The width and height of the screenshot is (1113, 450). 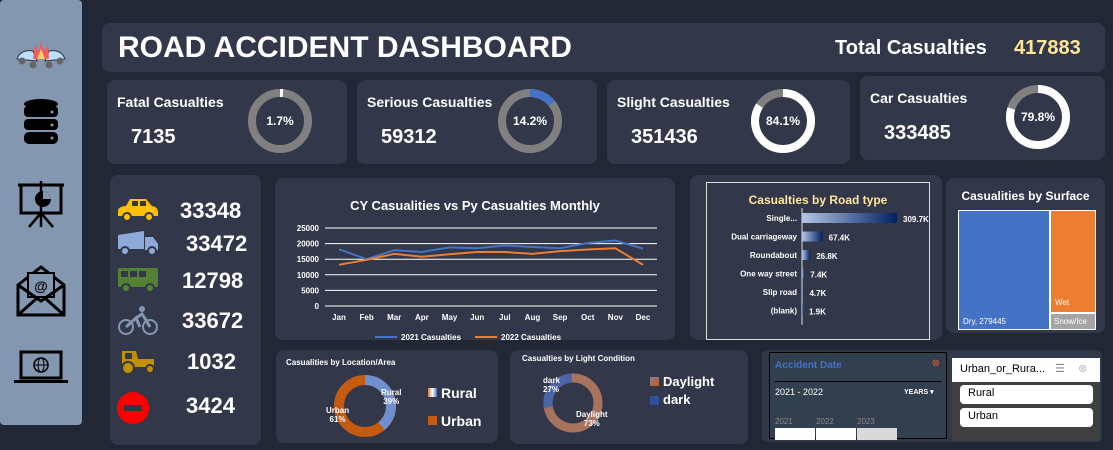 I want to click on kpi-percent: 79.8%, so click(x=1038, y=117).